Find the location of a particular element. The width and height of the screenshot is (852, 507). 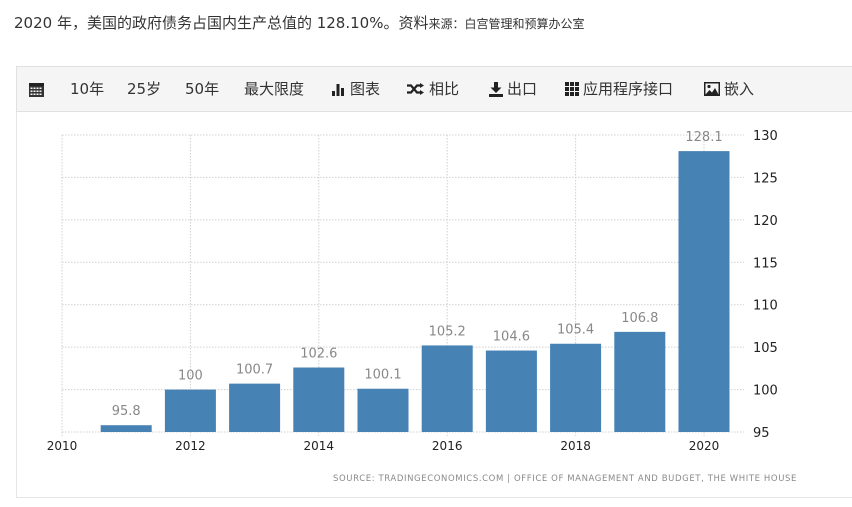

y-tick-label: 95 is located at coordinates (761, 433).